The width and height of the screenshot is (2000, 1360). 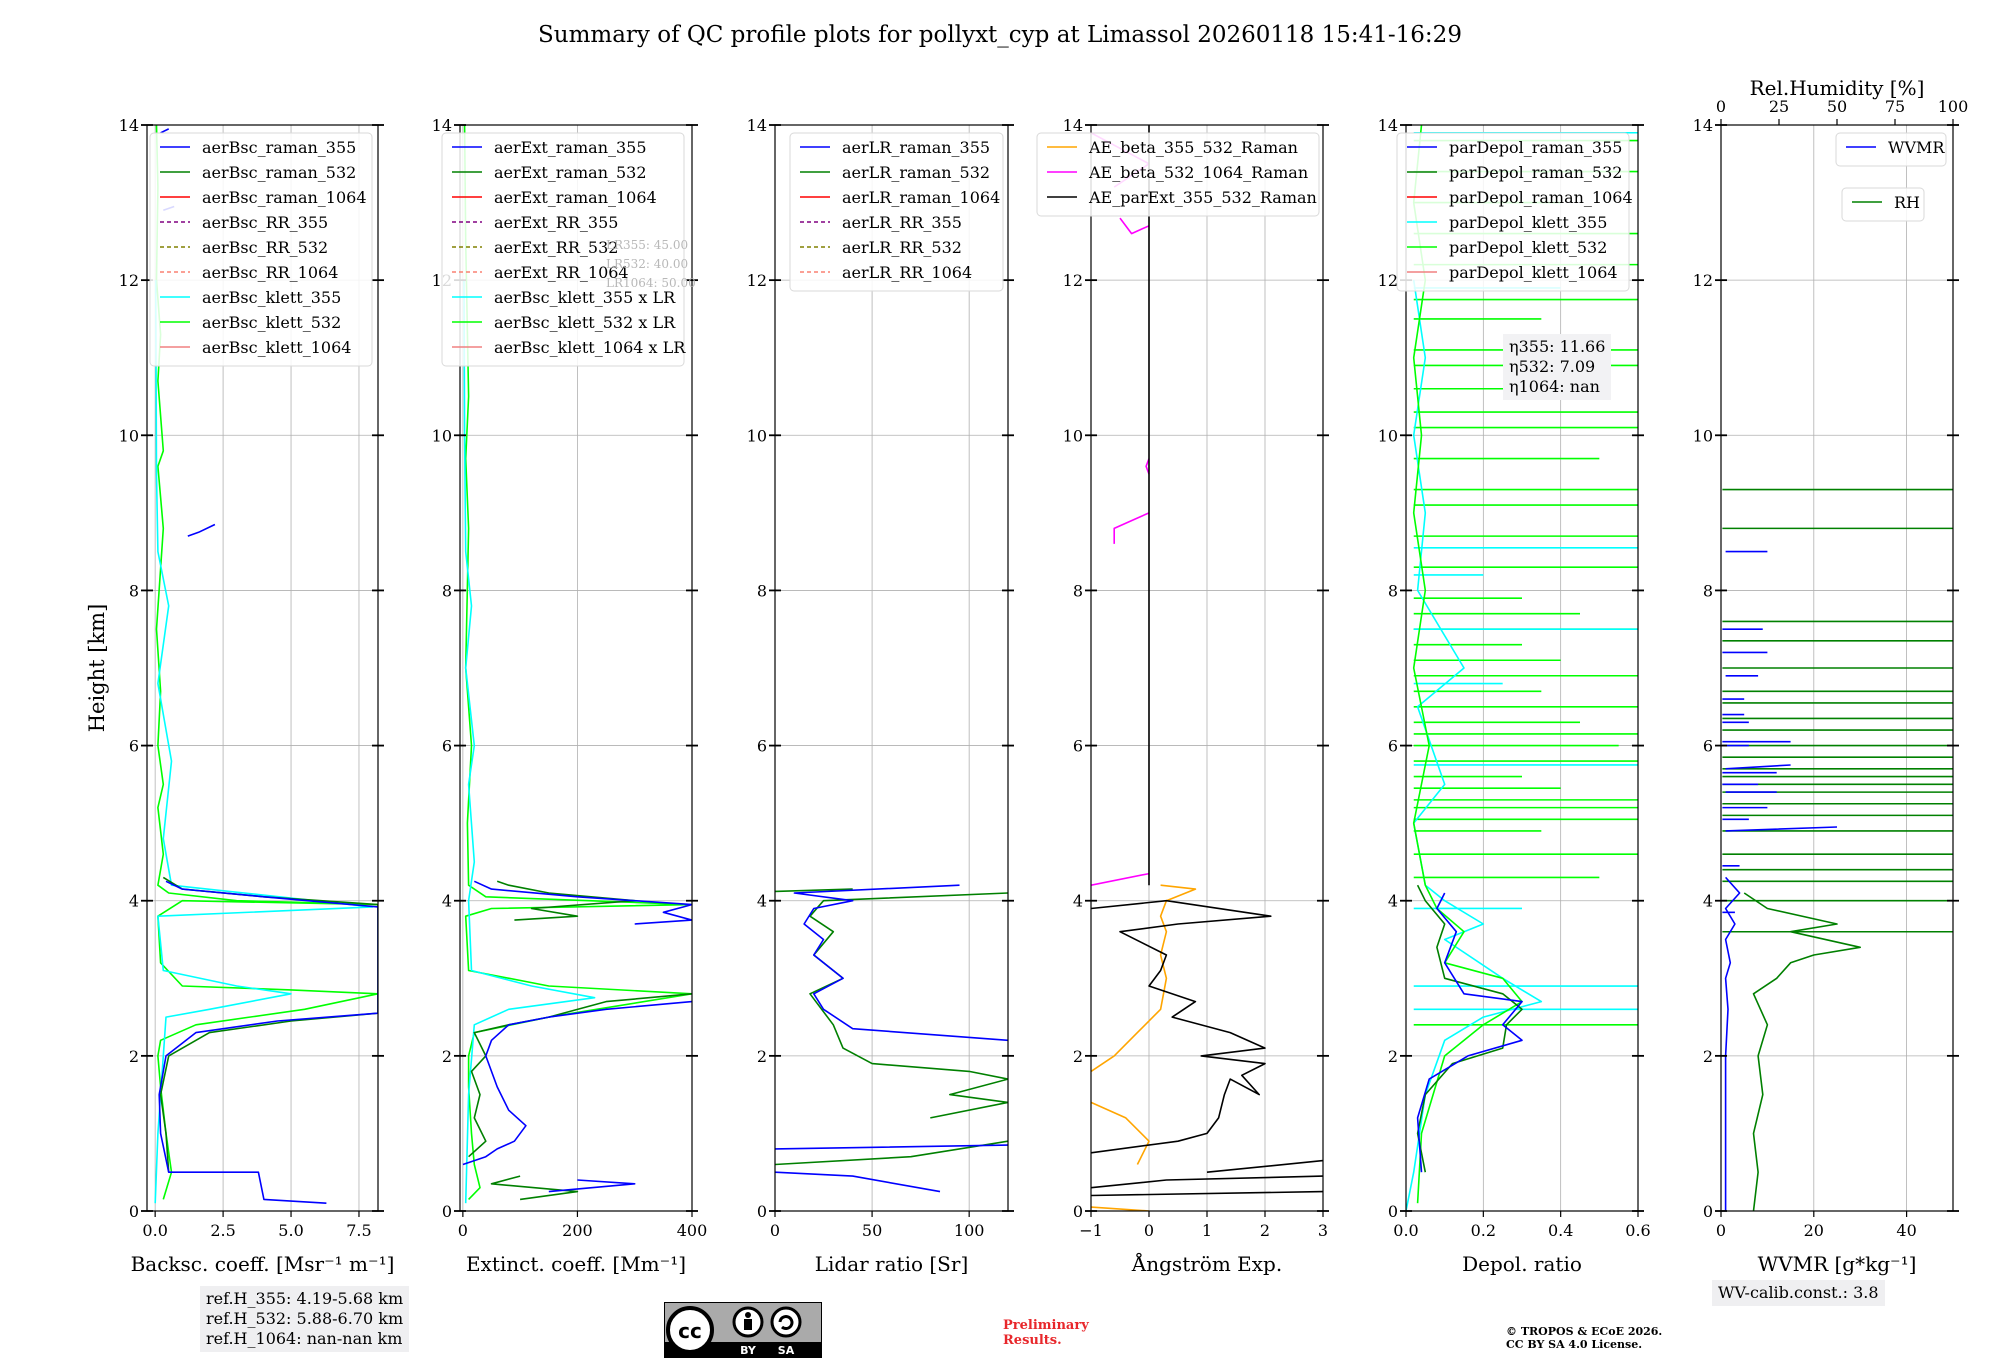 I want to click on x-axis-label: WVMR [g*kg⁻¹], so click(x=1837, y=1264).